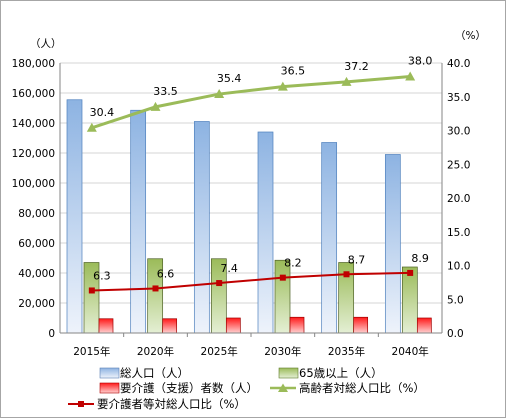 The width and height of the screenshot is (506, 418). Describe the element at coordinates (81, 404) in the screenshot. I see `legend-marker-care-ratio` at that location.